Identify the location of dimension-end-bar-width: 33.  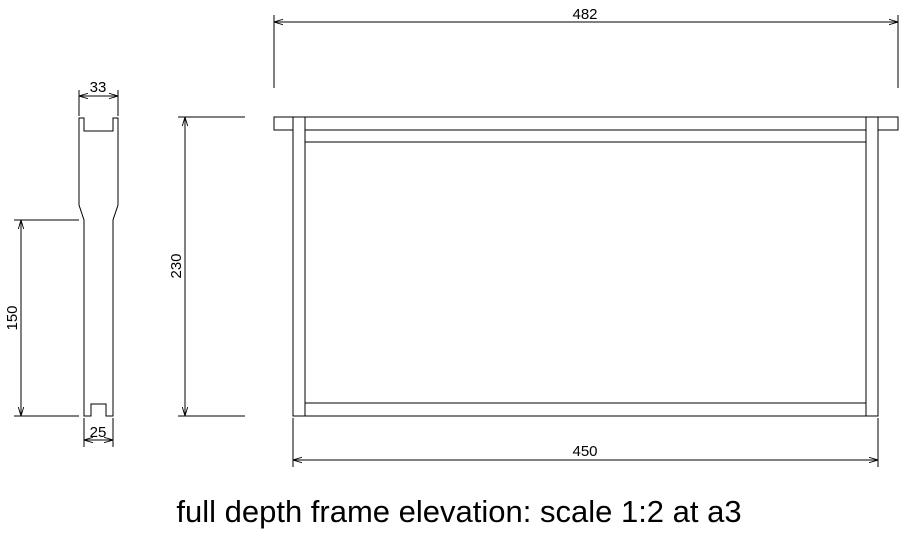
(98, 97).